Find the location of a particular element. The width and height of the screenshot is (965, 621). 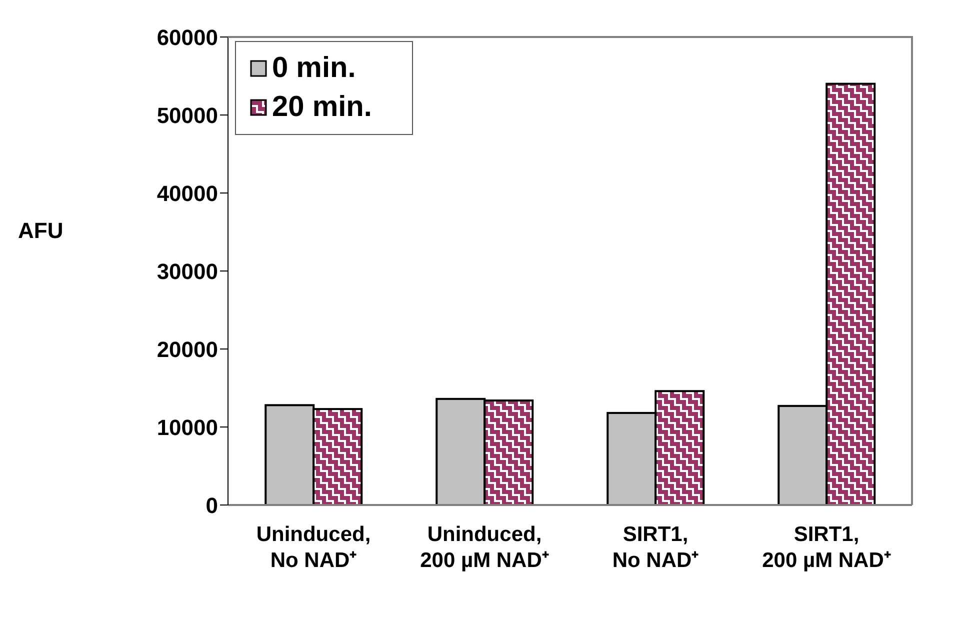

x-tick-label: Uninduced, No NAD⁺ is located at coordinates (313, 547).